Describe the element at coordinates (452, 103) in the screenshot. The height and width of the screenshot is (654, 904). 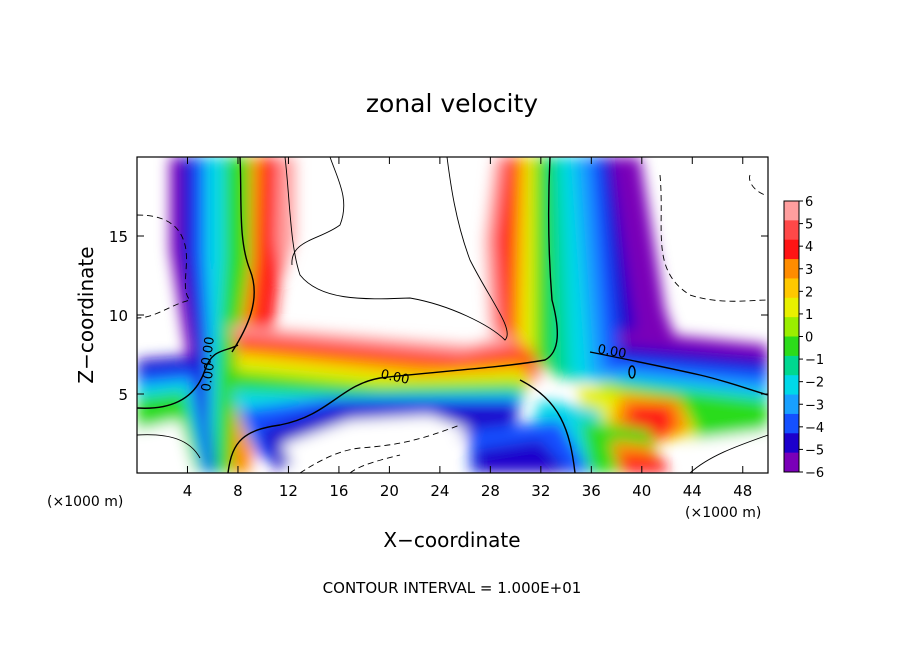
I see `chart-title: zonal velocity` at that location.